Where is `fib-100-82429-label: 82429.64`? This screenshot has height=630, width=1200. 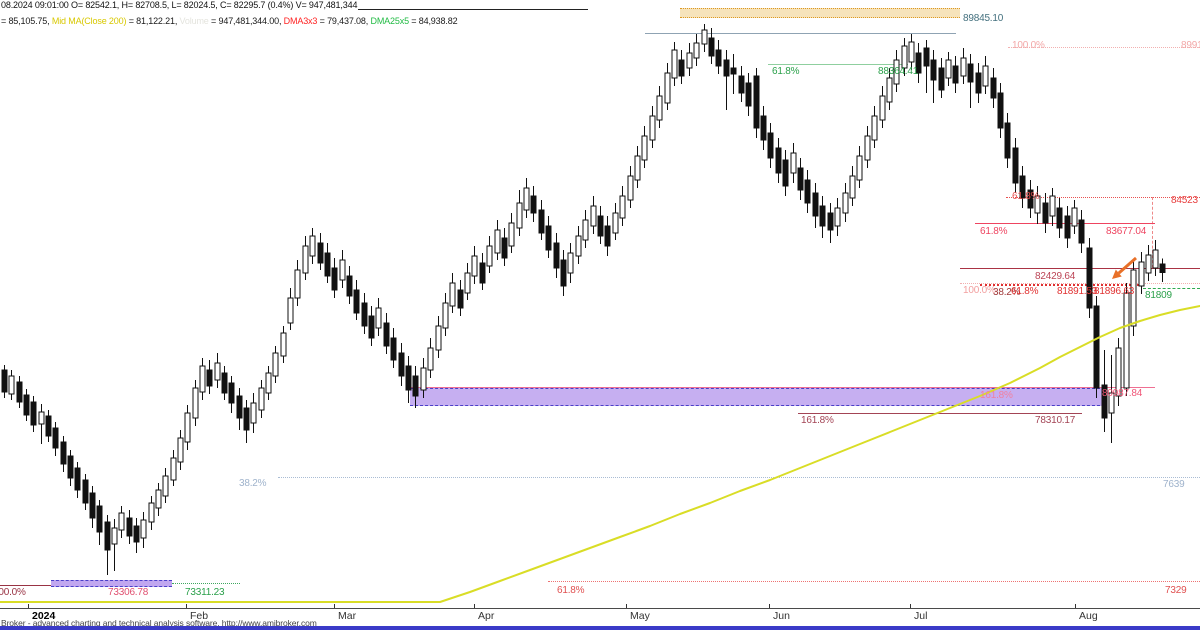
fib-100-82429-label: 82429.64 is located at coordinates (1055, 276).